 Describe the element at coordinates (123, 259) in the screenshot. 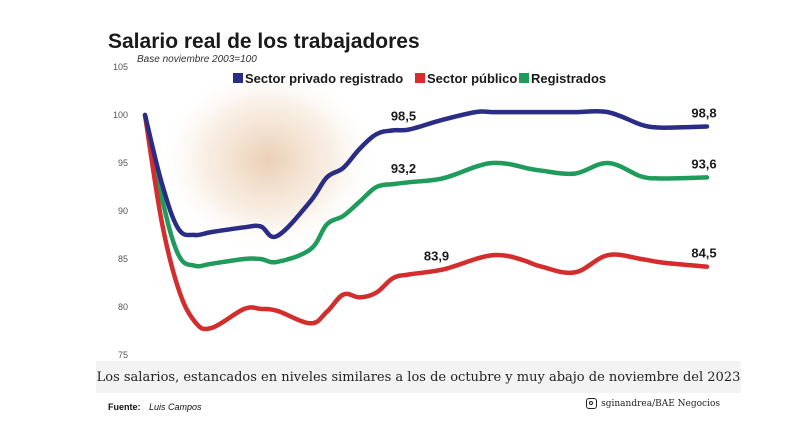

I see `y-tick-label: 85` at that location.